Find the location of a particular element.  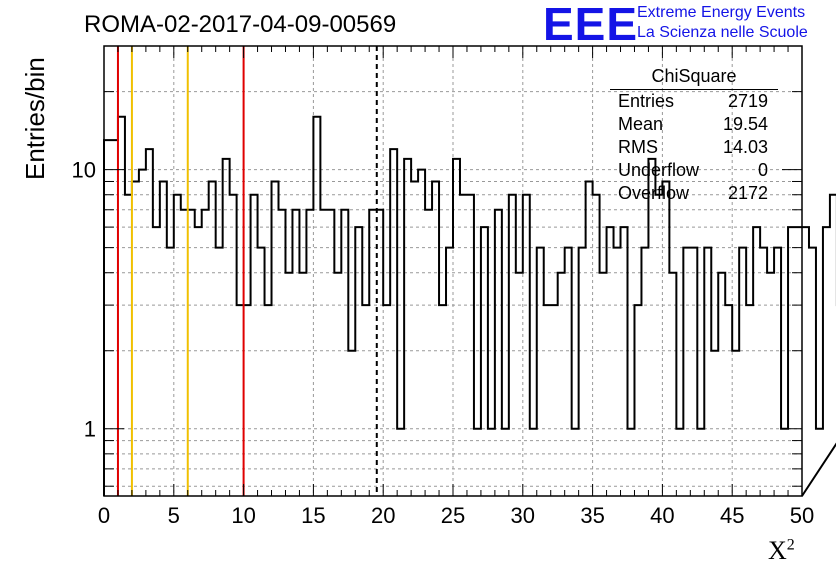

stat-row-underflow: Underflow 0 is located at coordinates (694, 170).